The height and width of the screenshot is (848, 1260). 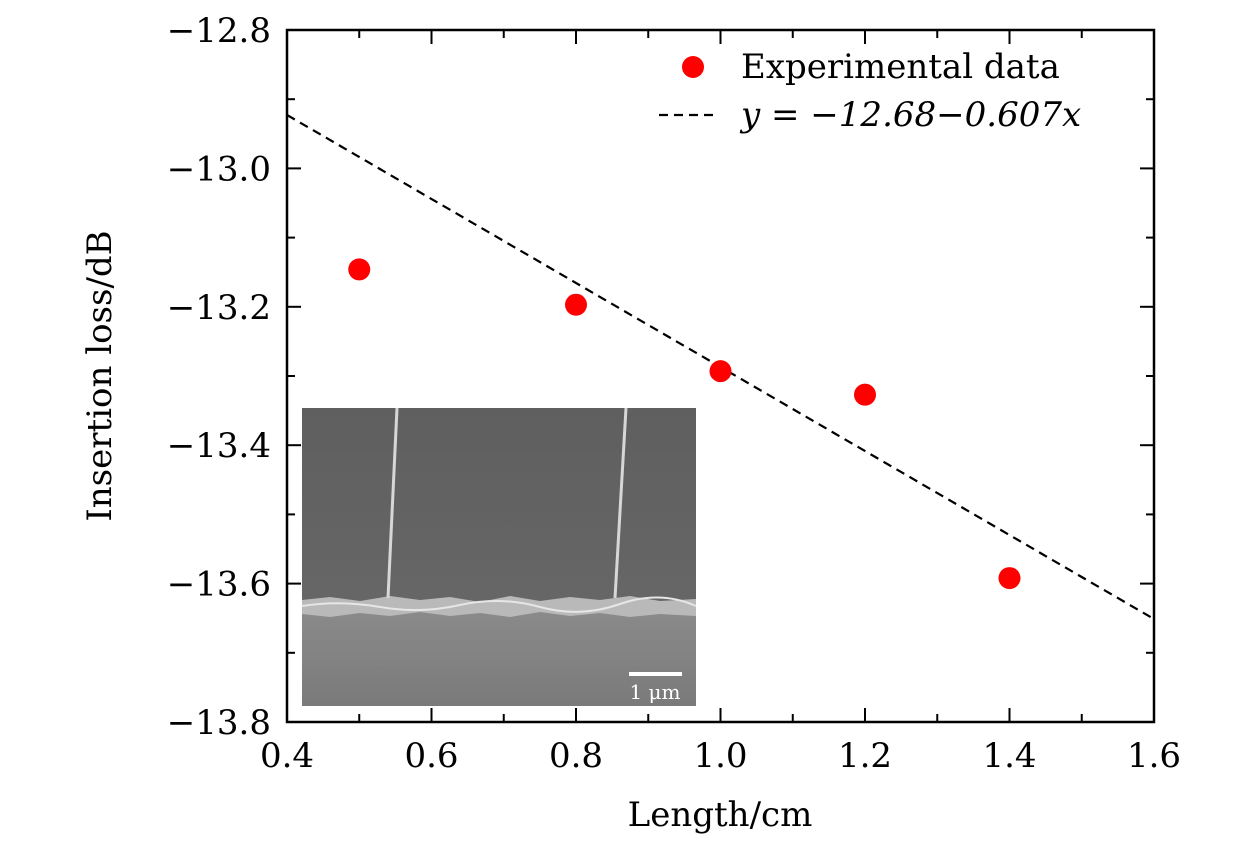 What do you see at coordinates (720, 756) in the screenshot?
I see `x-tick-label: 1.0` at bounding box center [720, 756].